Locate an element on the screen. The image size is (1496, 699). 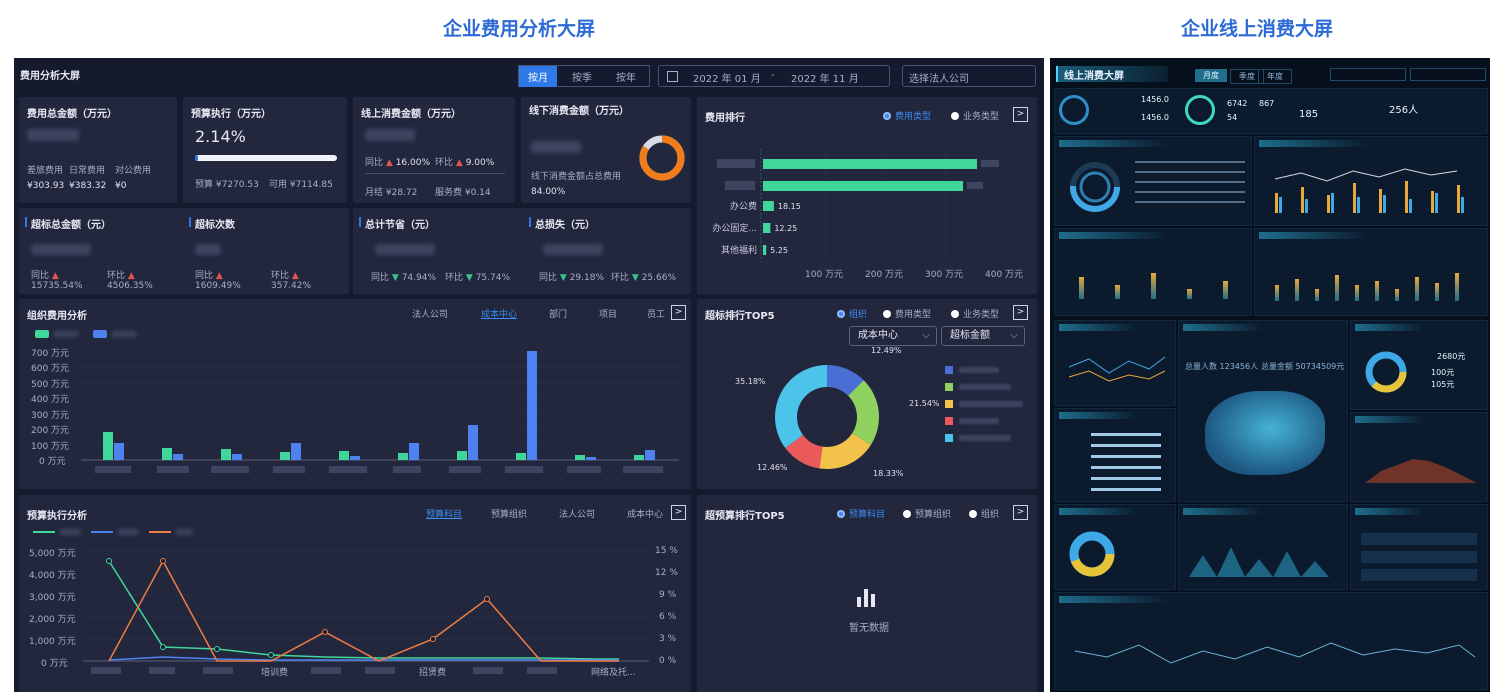
online-bottom-line-chart is located at coordinates (1275, 653).